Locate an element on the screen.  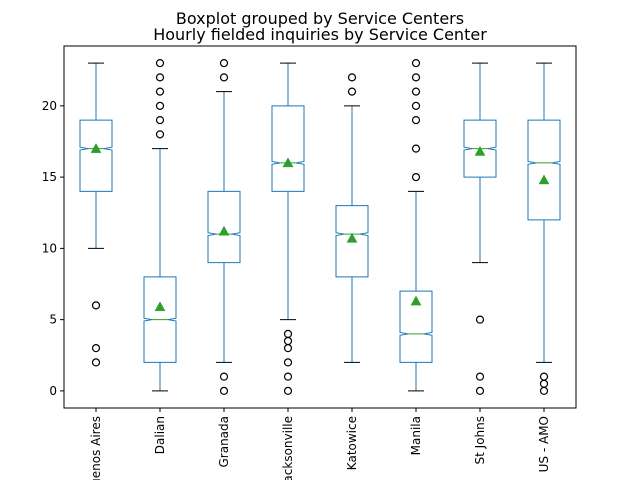
x-tick-label: Katowice is located at coordinates (352, 443).